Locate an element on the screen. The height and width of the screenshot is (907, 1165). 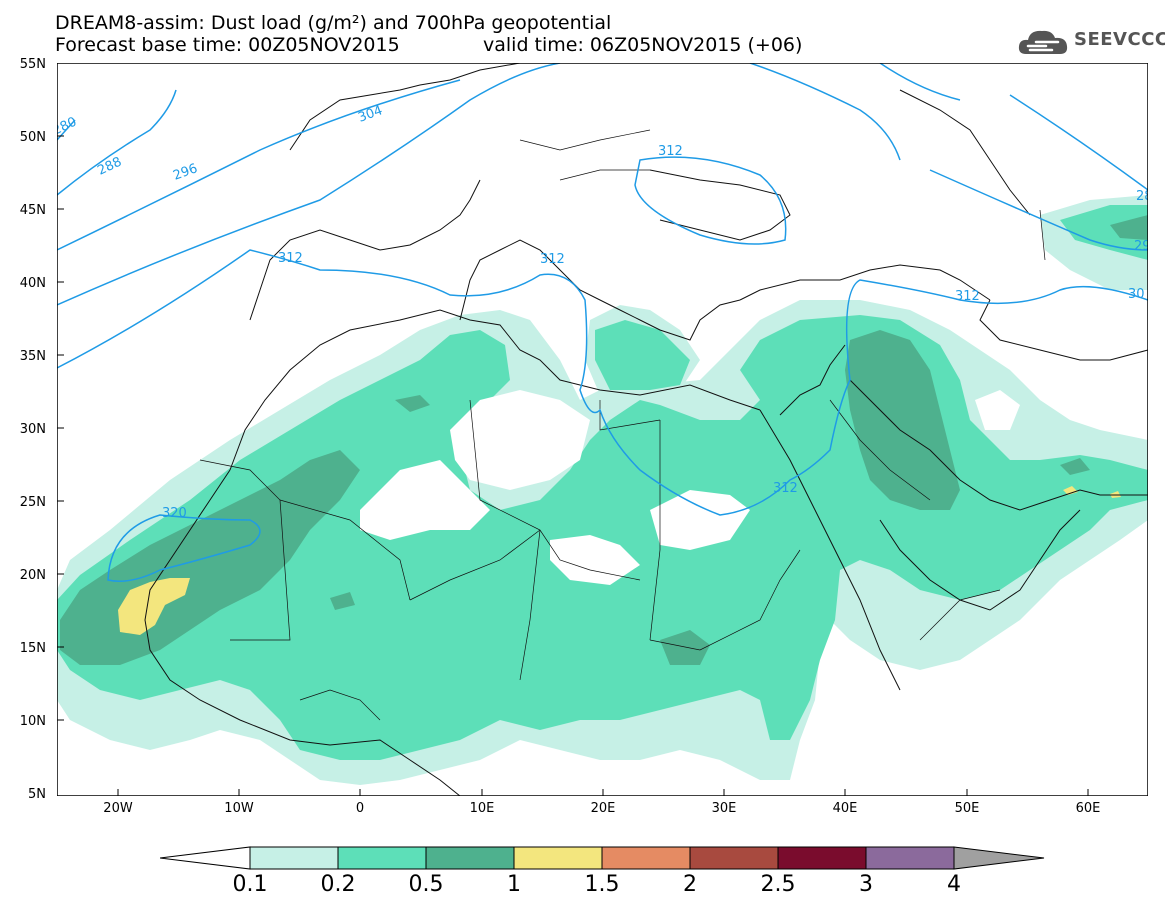
lat-label: 30N is located at coordinates (32, 429).